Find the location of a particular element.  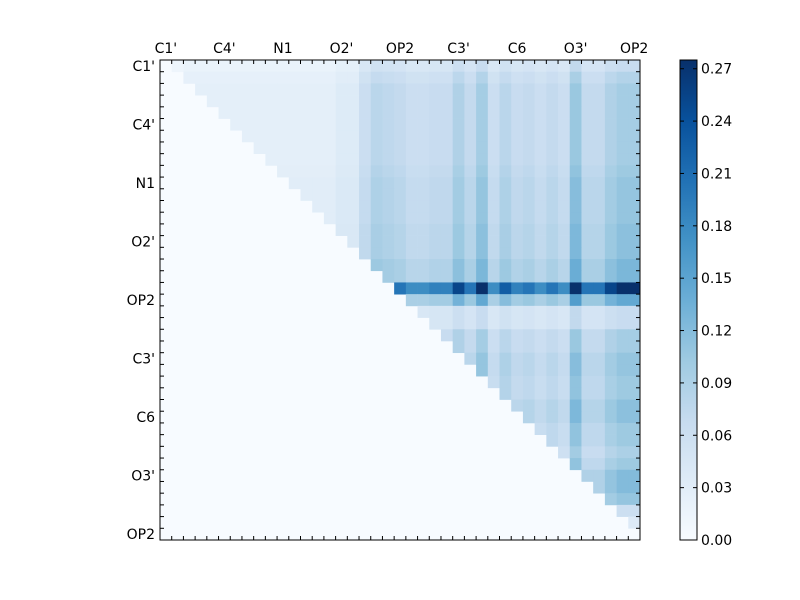

colorbar-tick-label: 0.15 is located at coordinates (716, 279).